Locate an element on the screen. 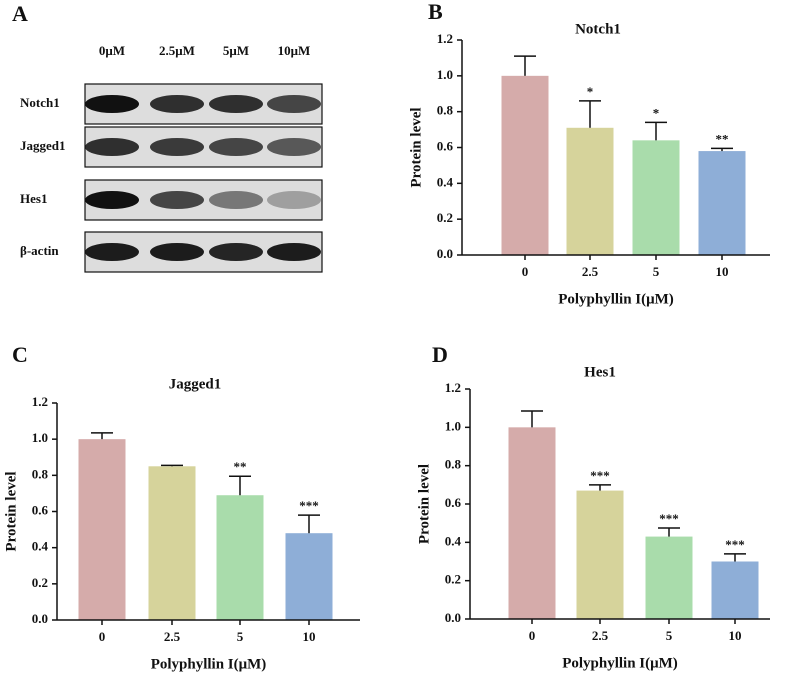  panel-label: B is located at coordinates (435, 12).